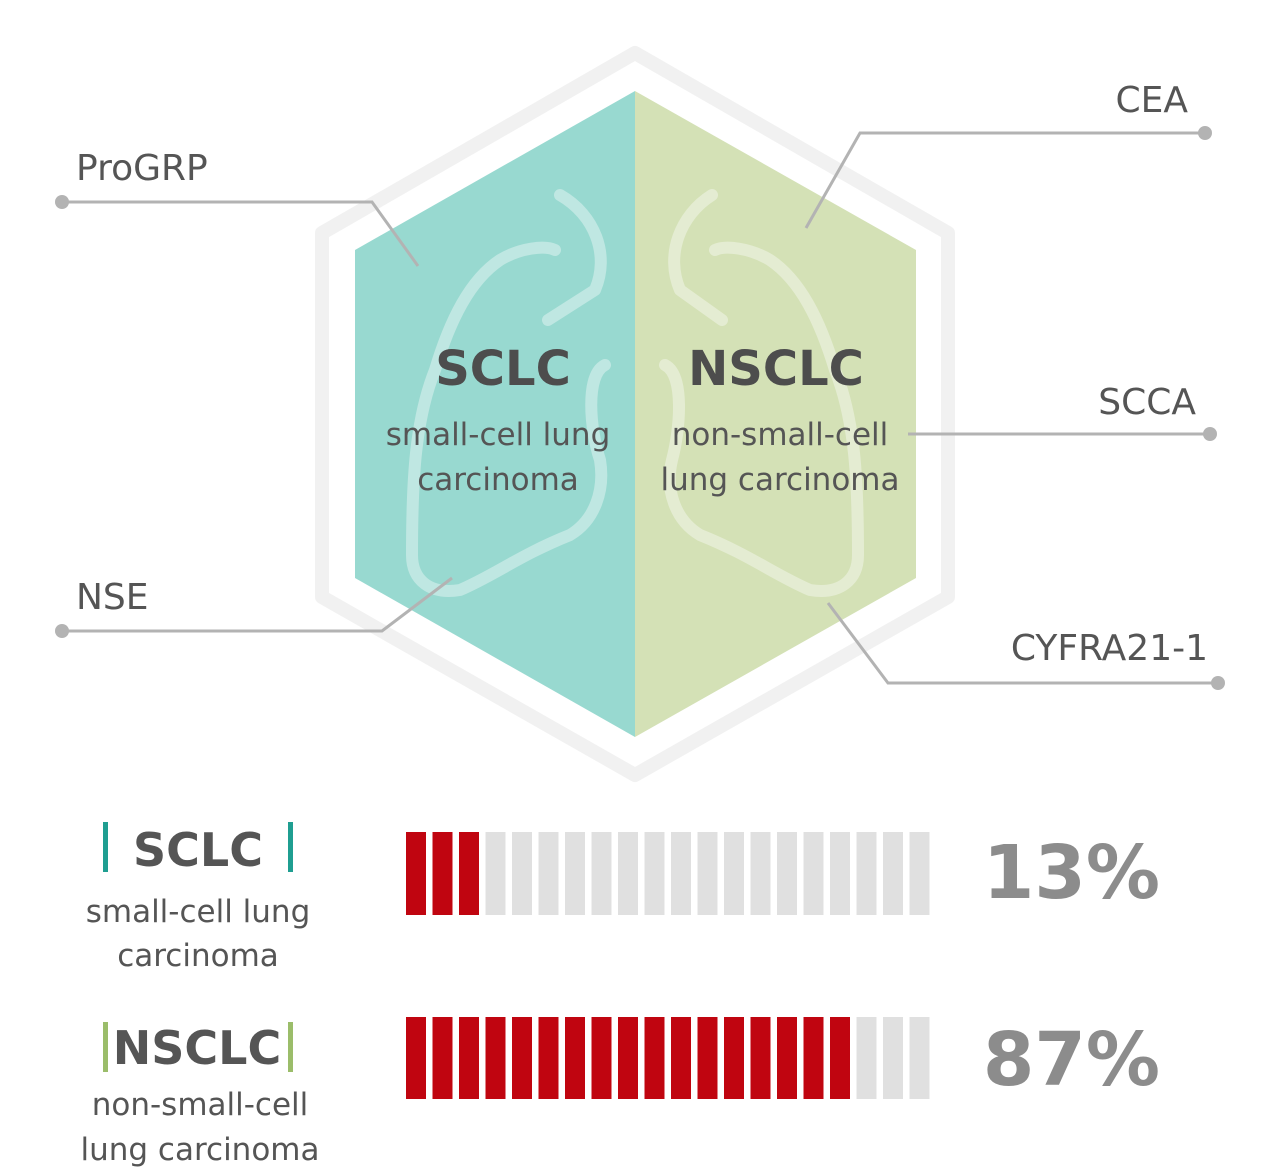 This screenshot has height=1175, width=1280. Describe the element at coordinates (498, 435) in the screenshot. I see `sclc-hex-subtitle-line1: small-cell lung` at that location.